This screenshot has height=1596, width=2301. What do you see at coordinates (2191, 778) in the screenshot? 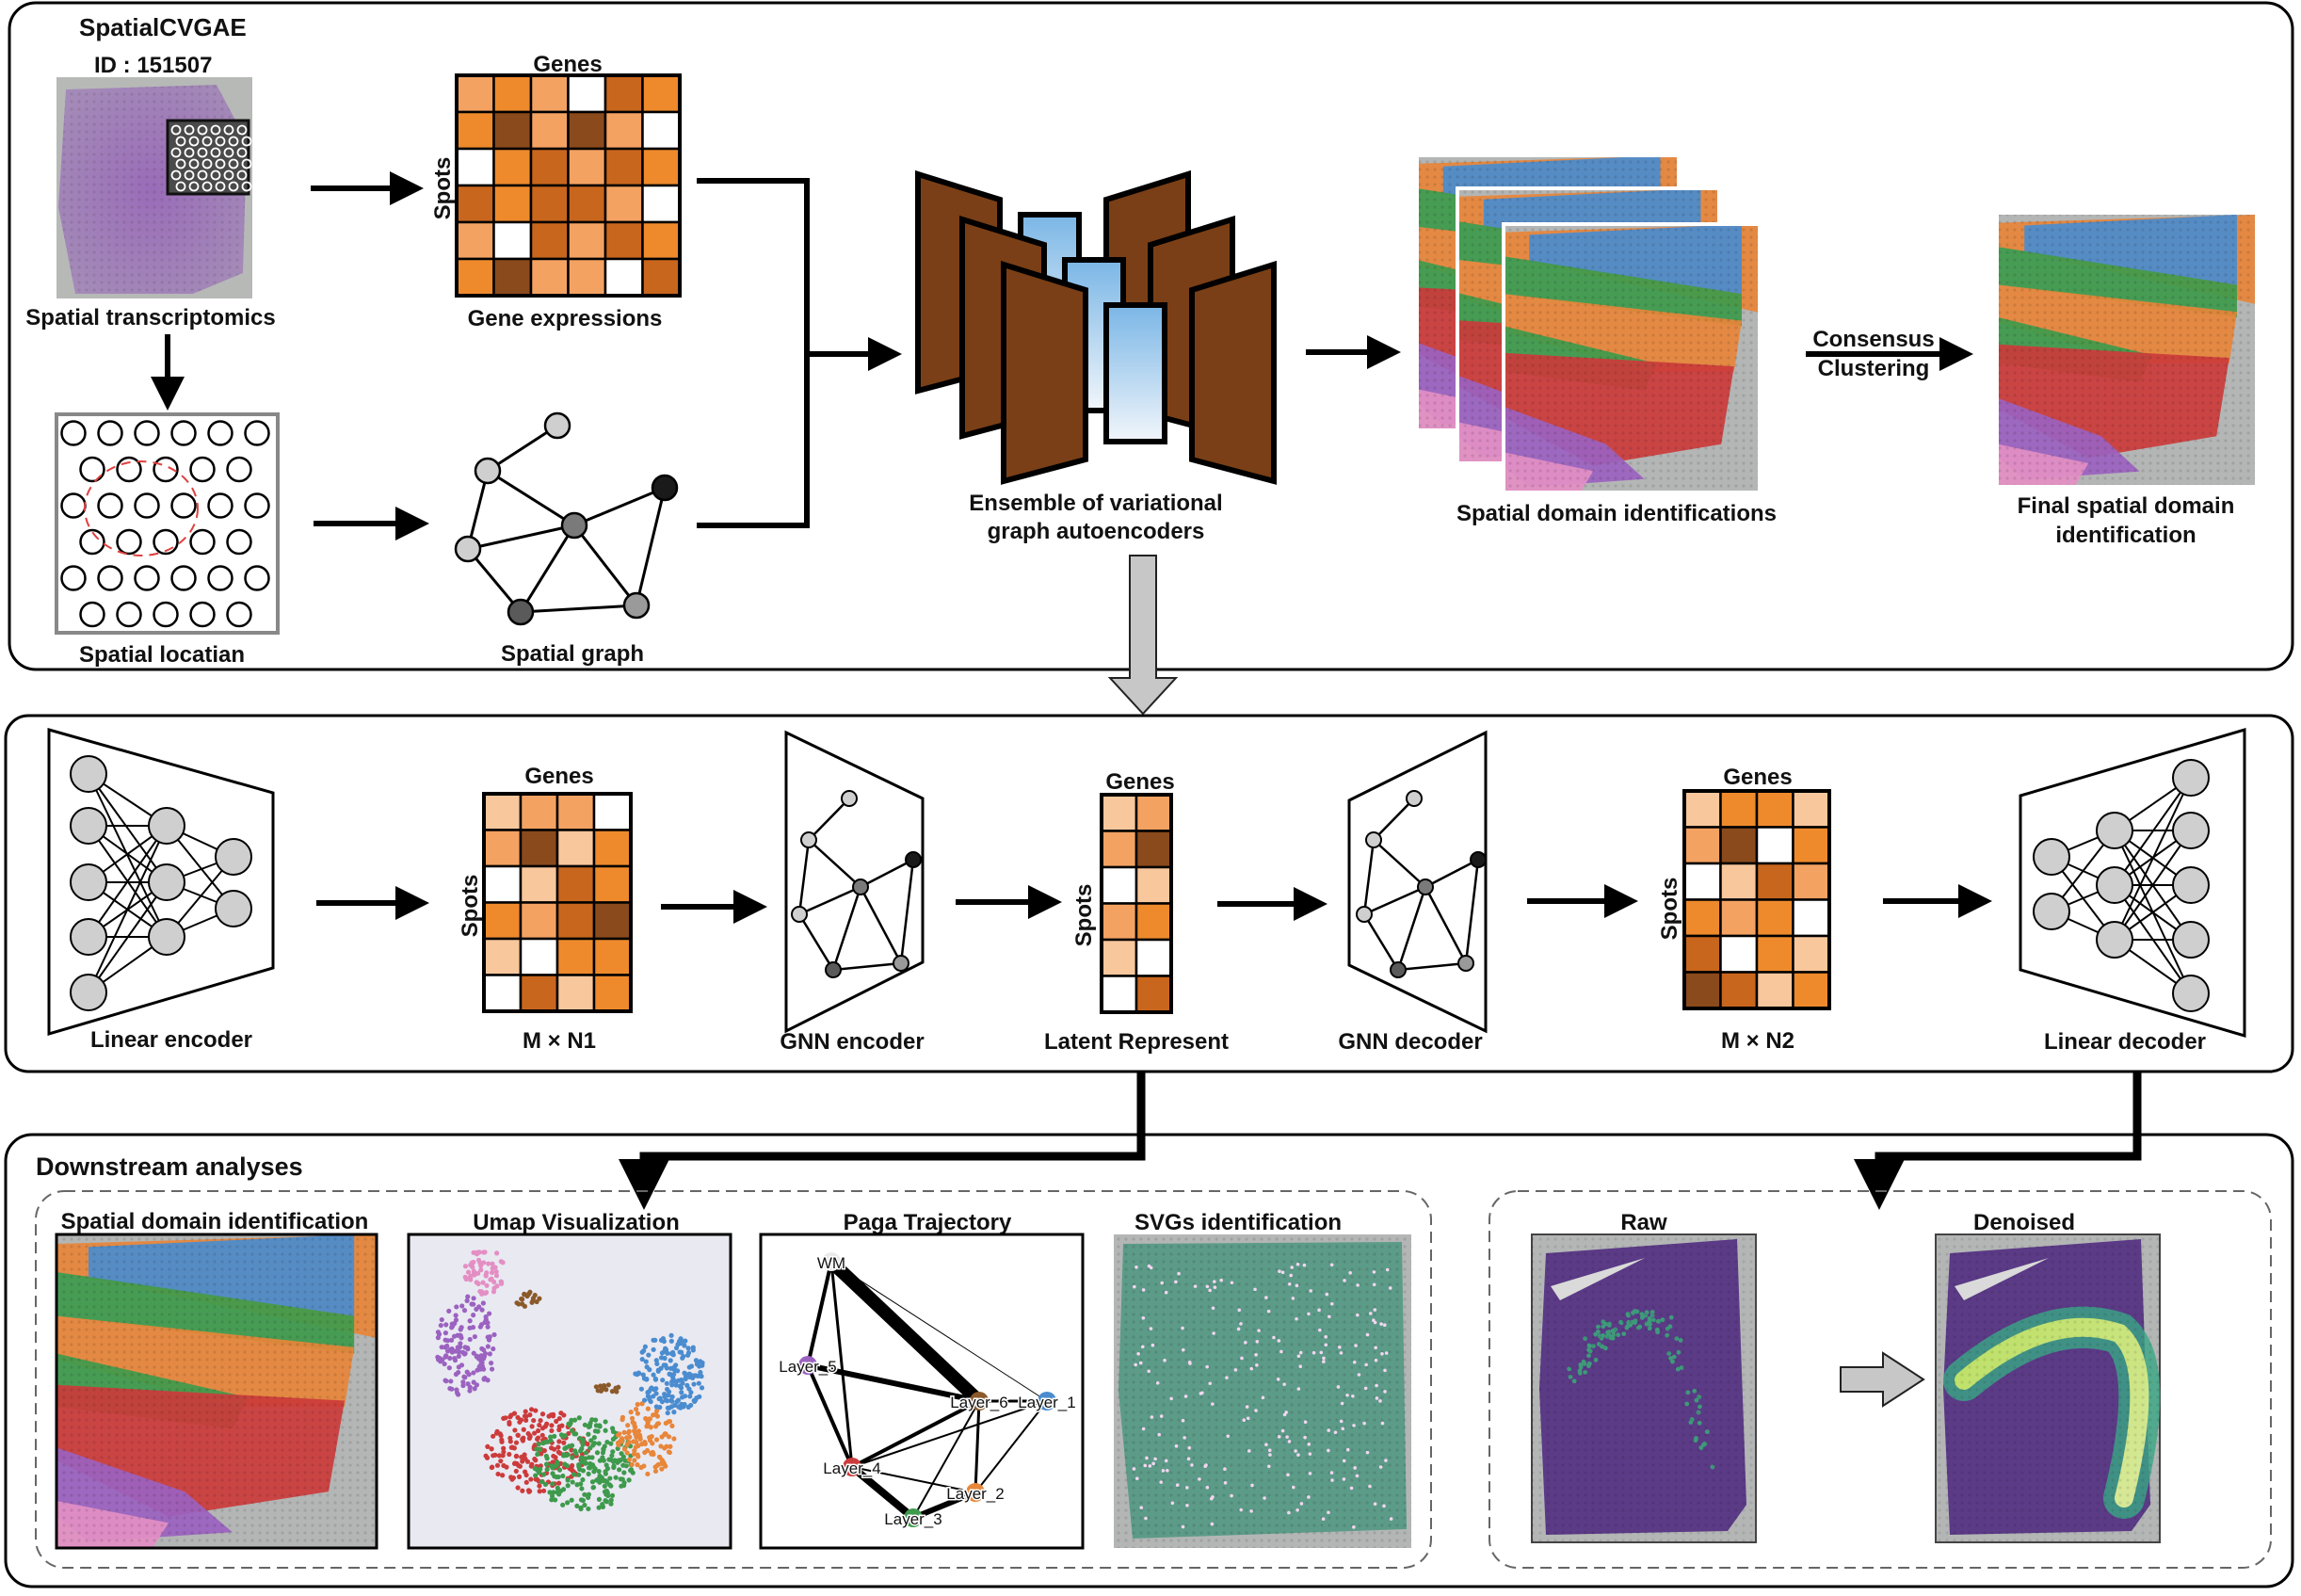
I see `nn-neuron` at bounding box center [2191, 778].